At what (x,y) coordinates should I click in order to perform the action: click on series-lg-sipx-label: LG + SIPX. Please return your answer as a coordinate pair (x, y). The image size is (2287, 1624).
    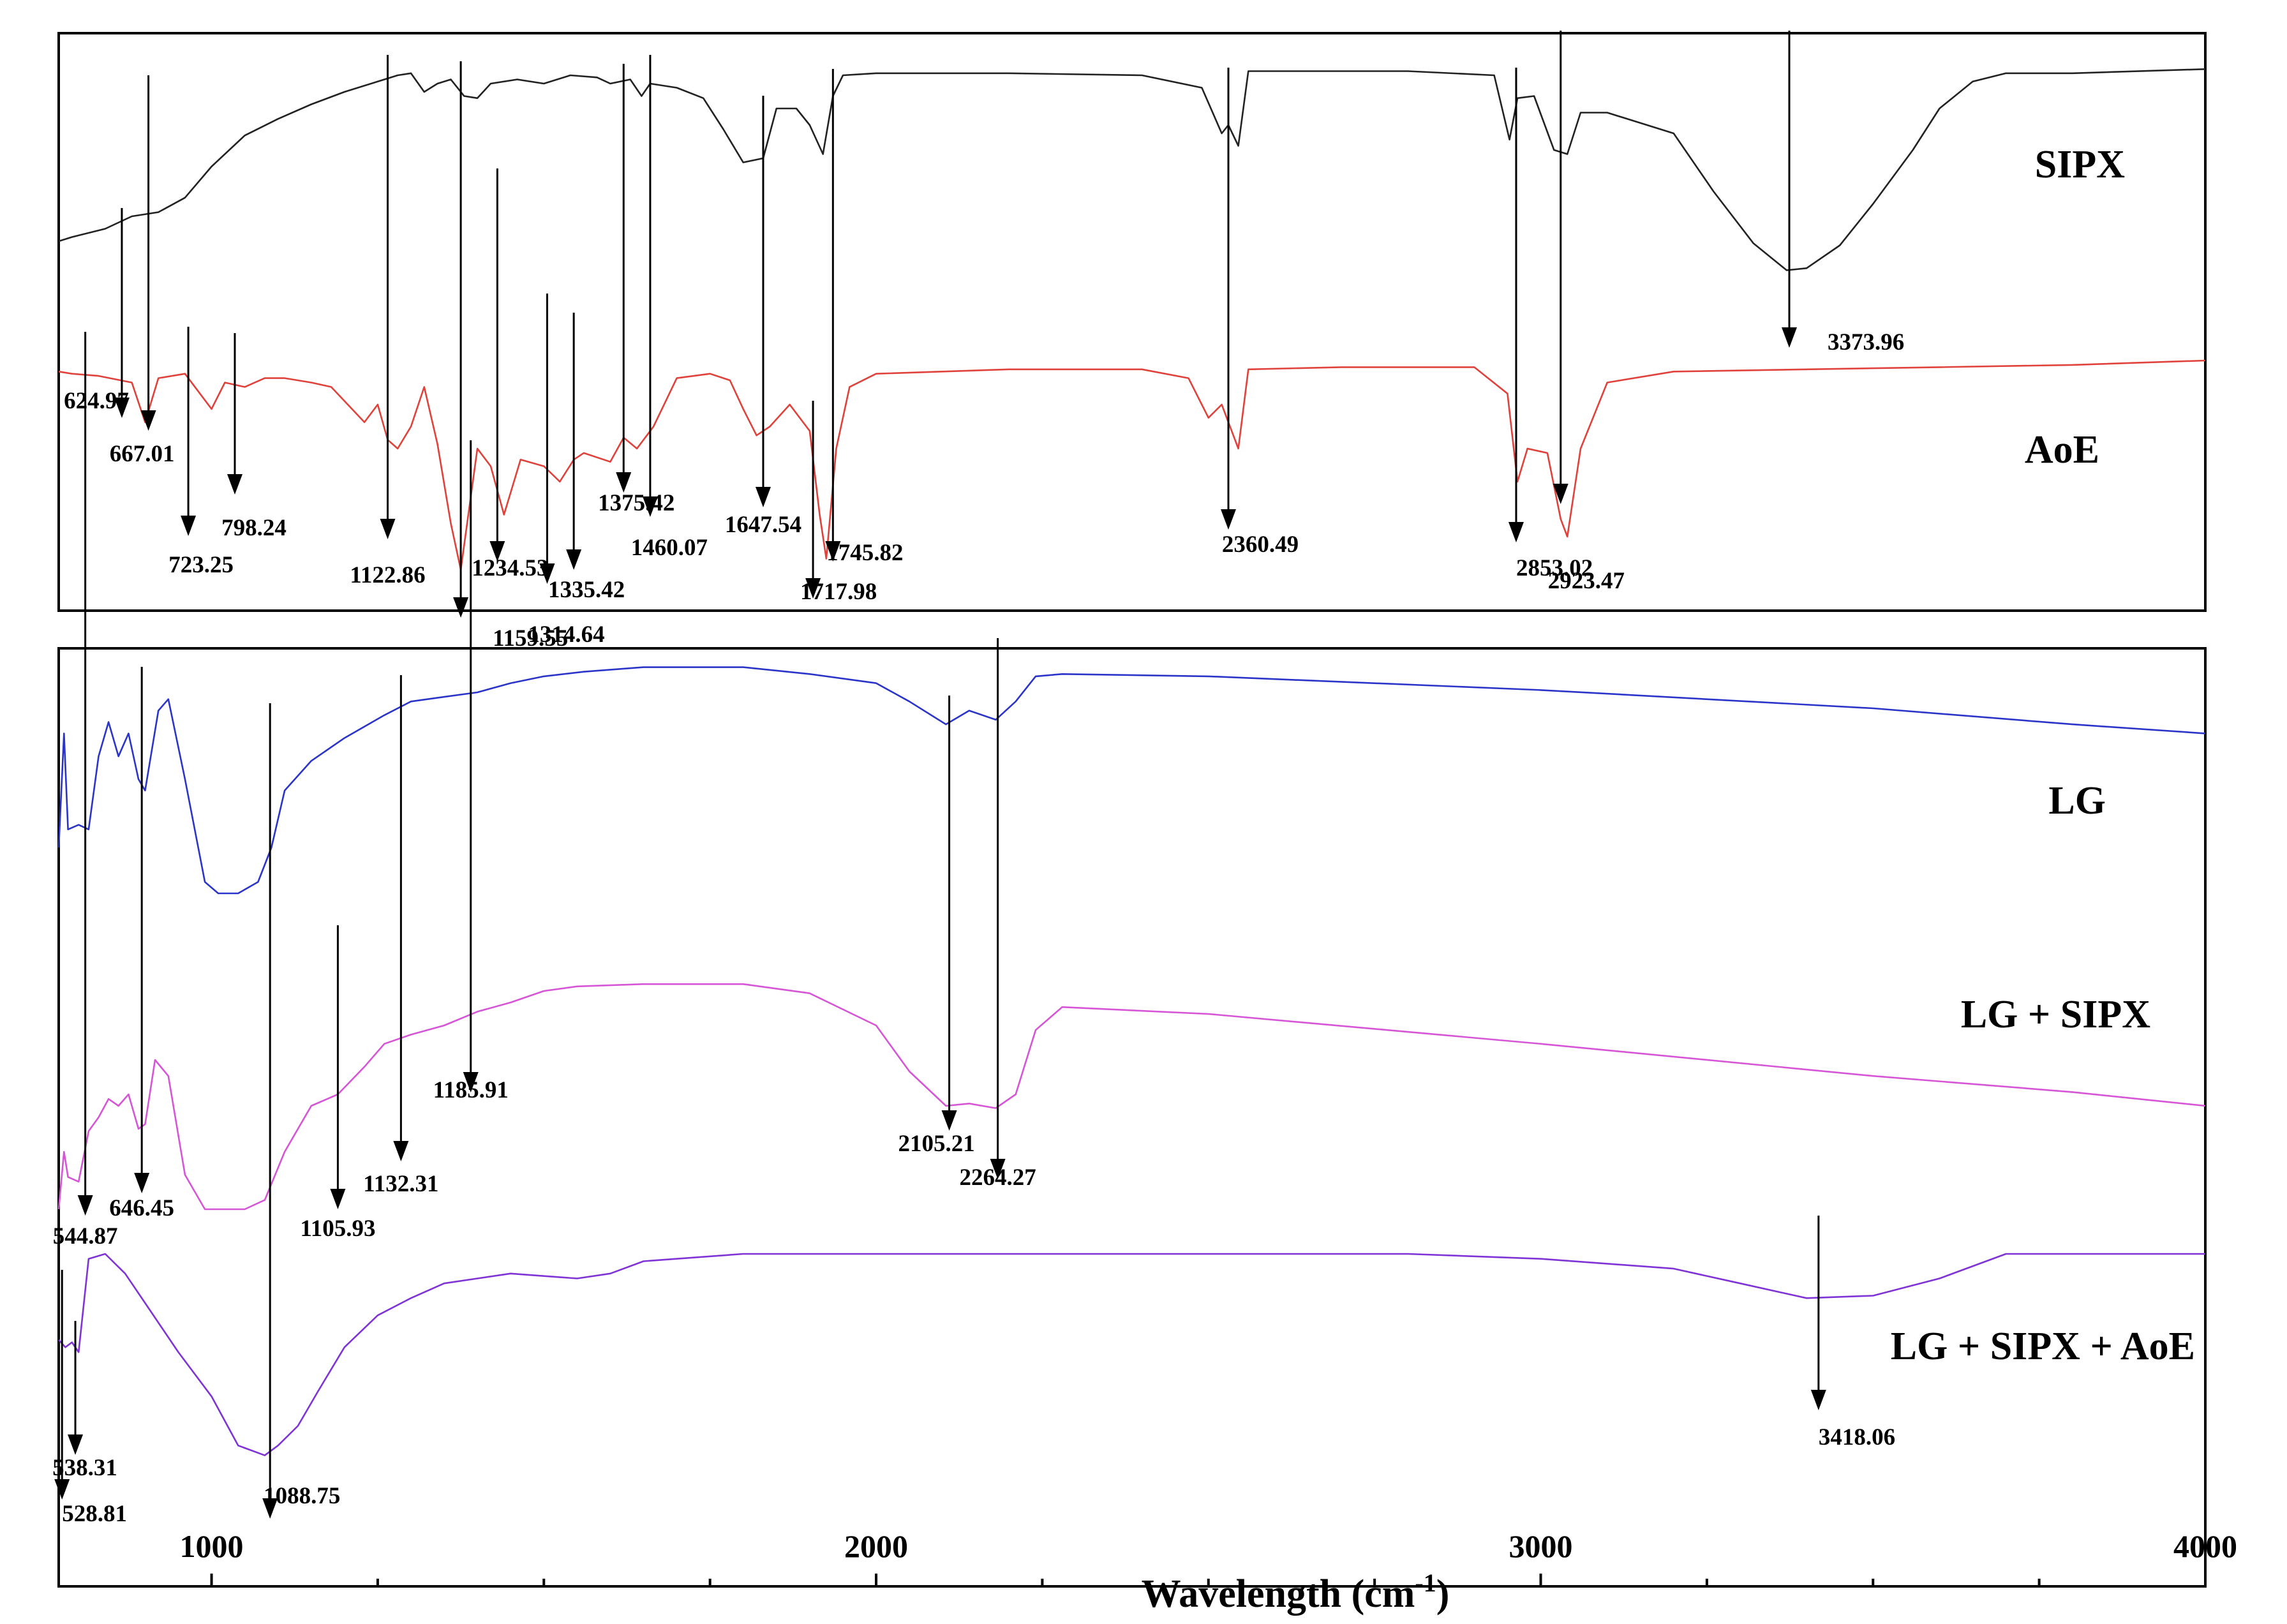
    Looking at the image, I should click on (2055, 1015).